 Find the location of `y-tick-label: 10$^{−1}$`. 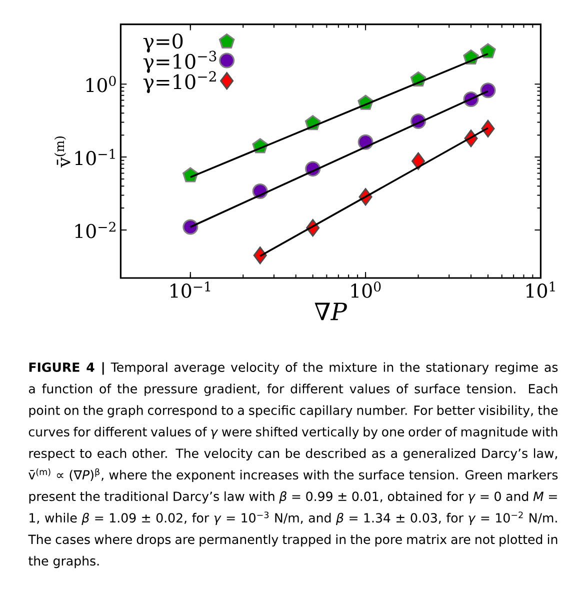

y-tick-label: 10$^{−1}$ is located at coordinates (95, 157).